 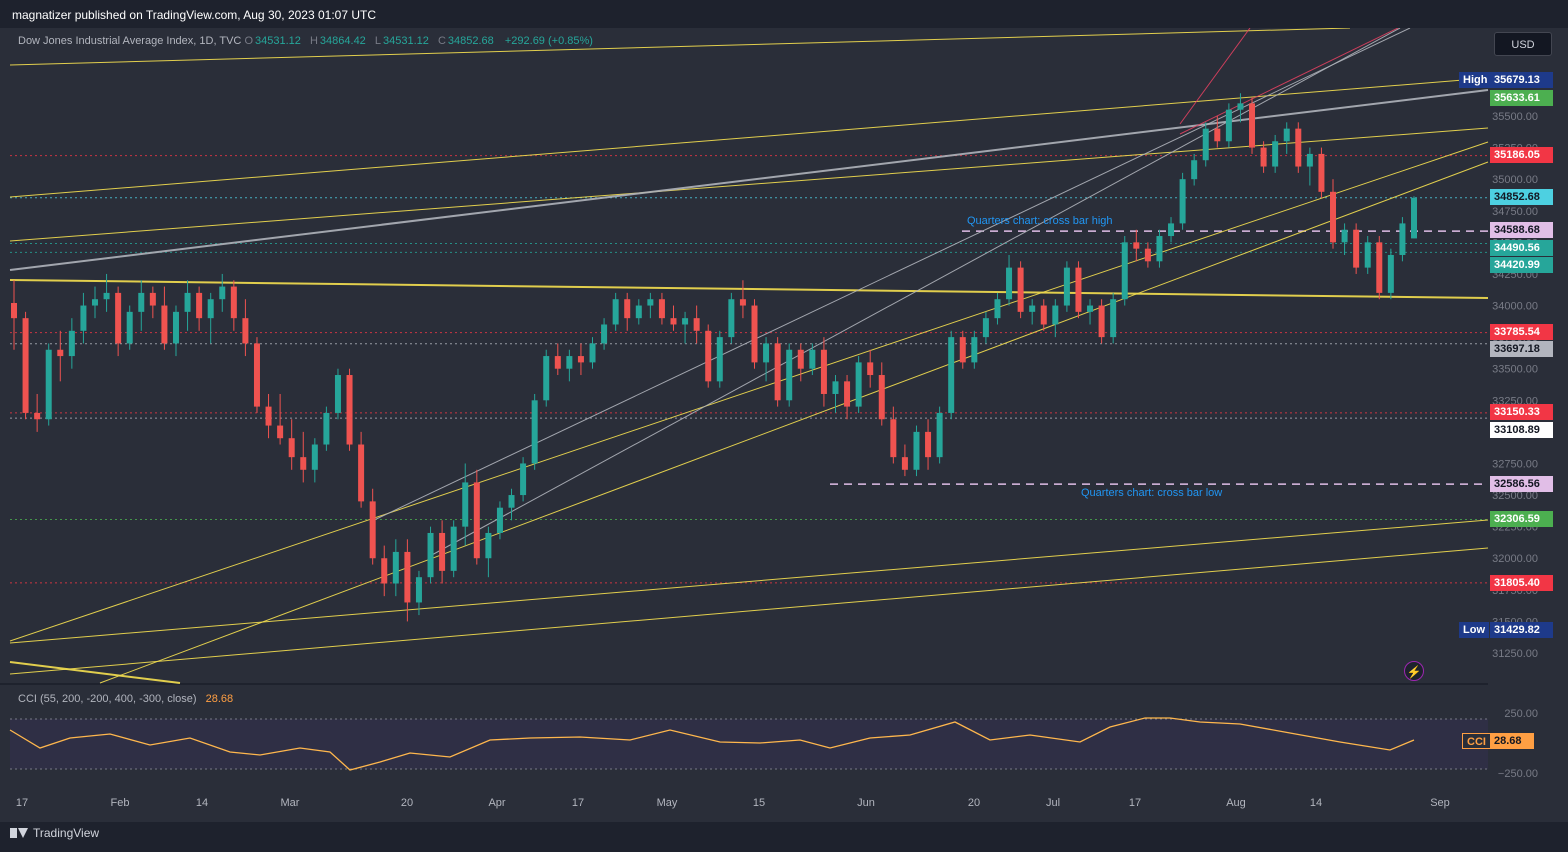 I want to click on price-tick-label: 31250.00, so click(x=1515, y=654).